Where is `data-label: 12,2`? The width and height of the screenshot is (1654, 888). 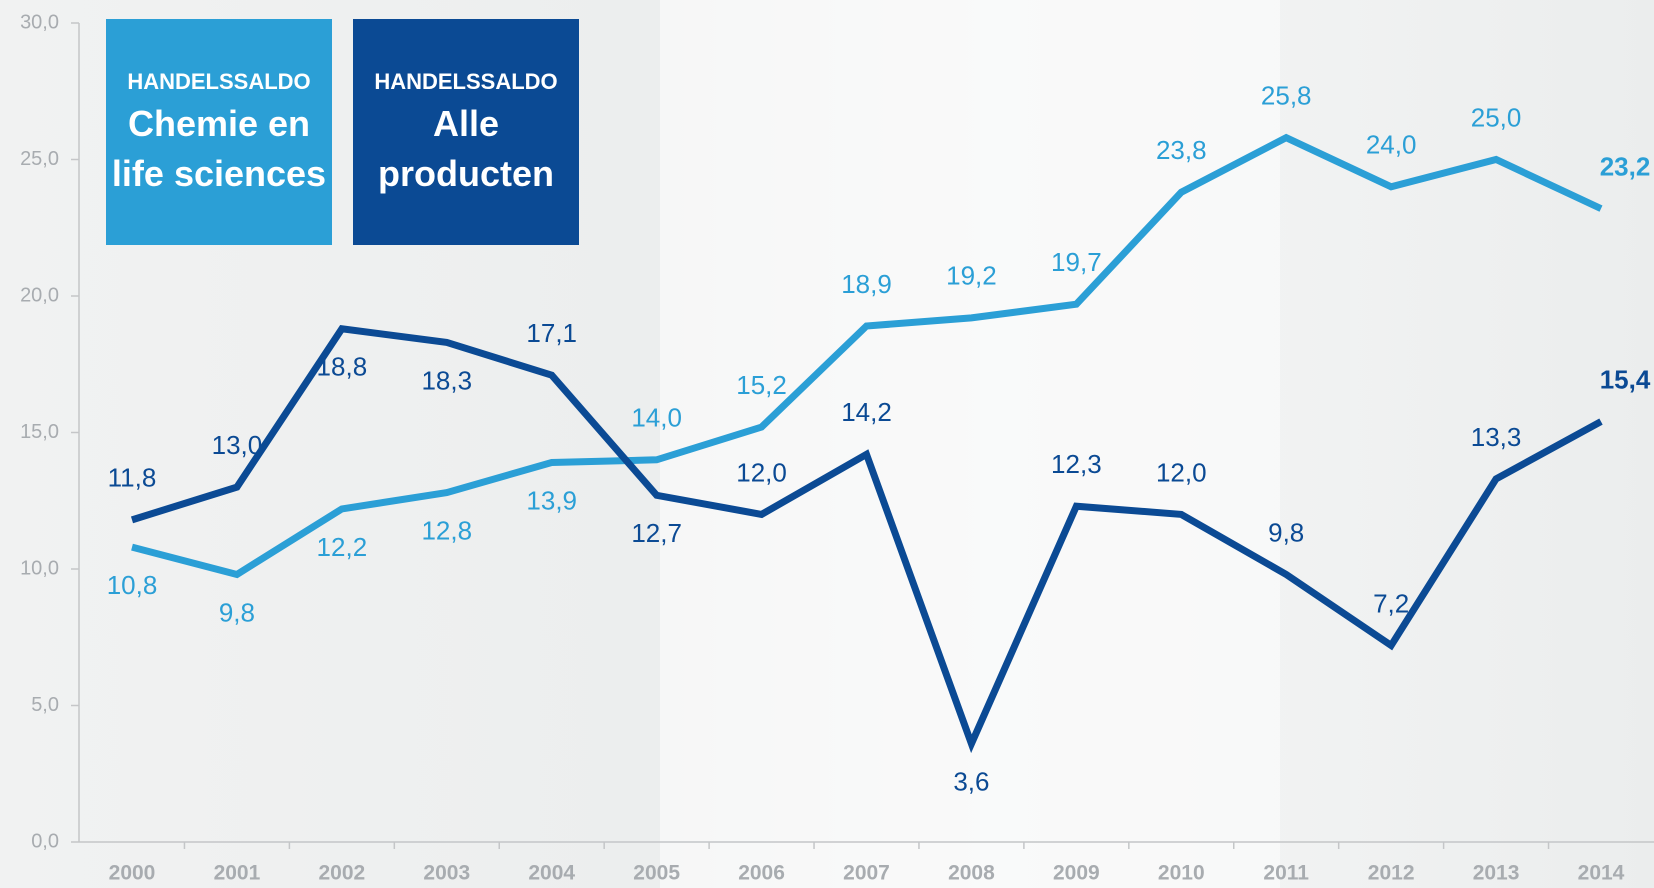 data-label: 12,2 is located at coordinates (342, 547).